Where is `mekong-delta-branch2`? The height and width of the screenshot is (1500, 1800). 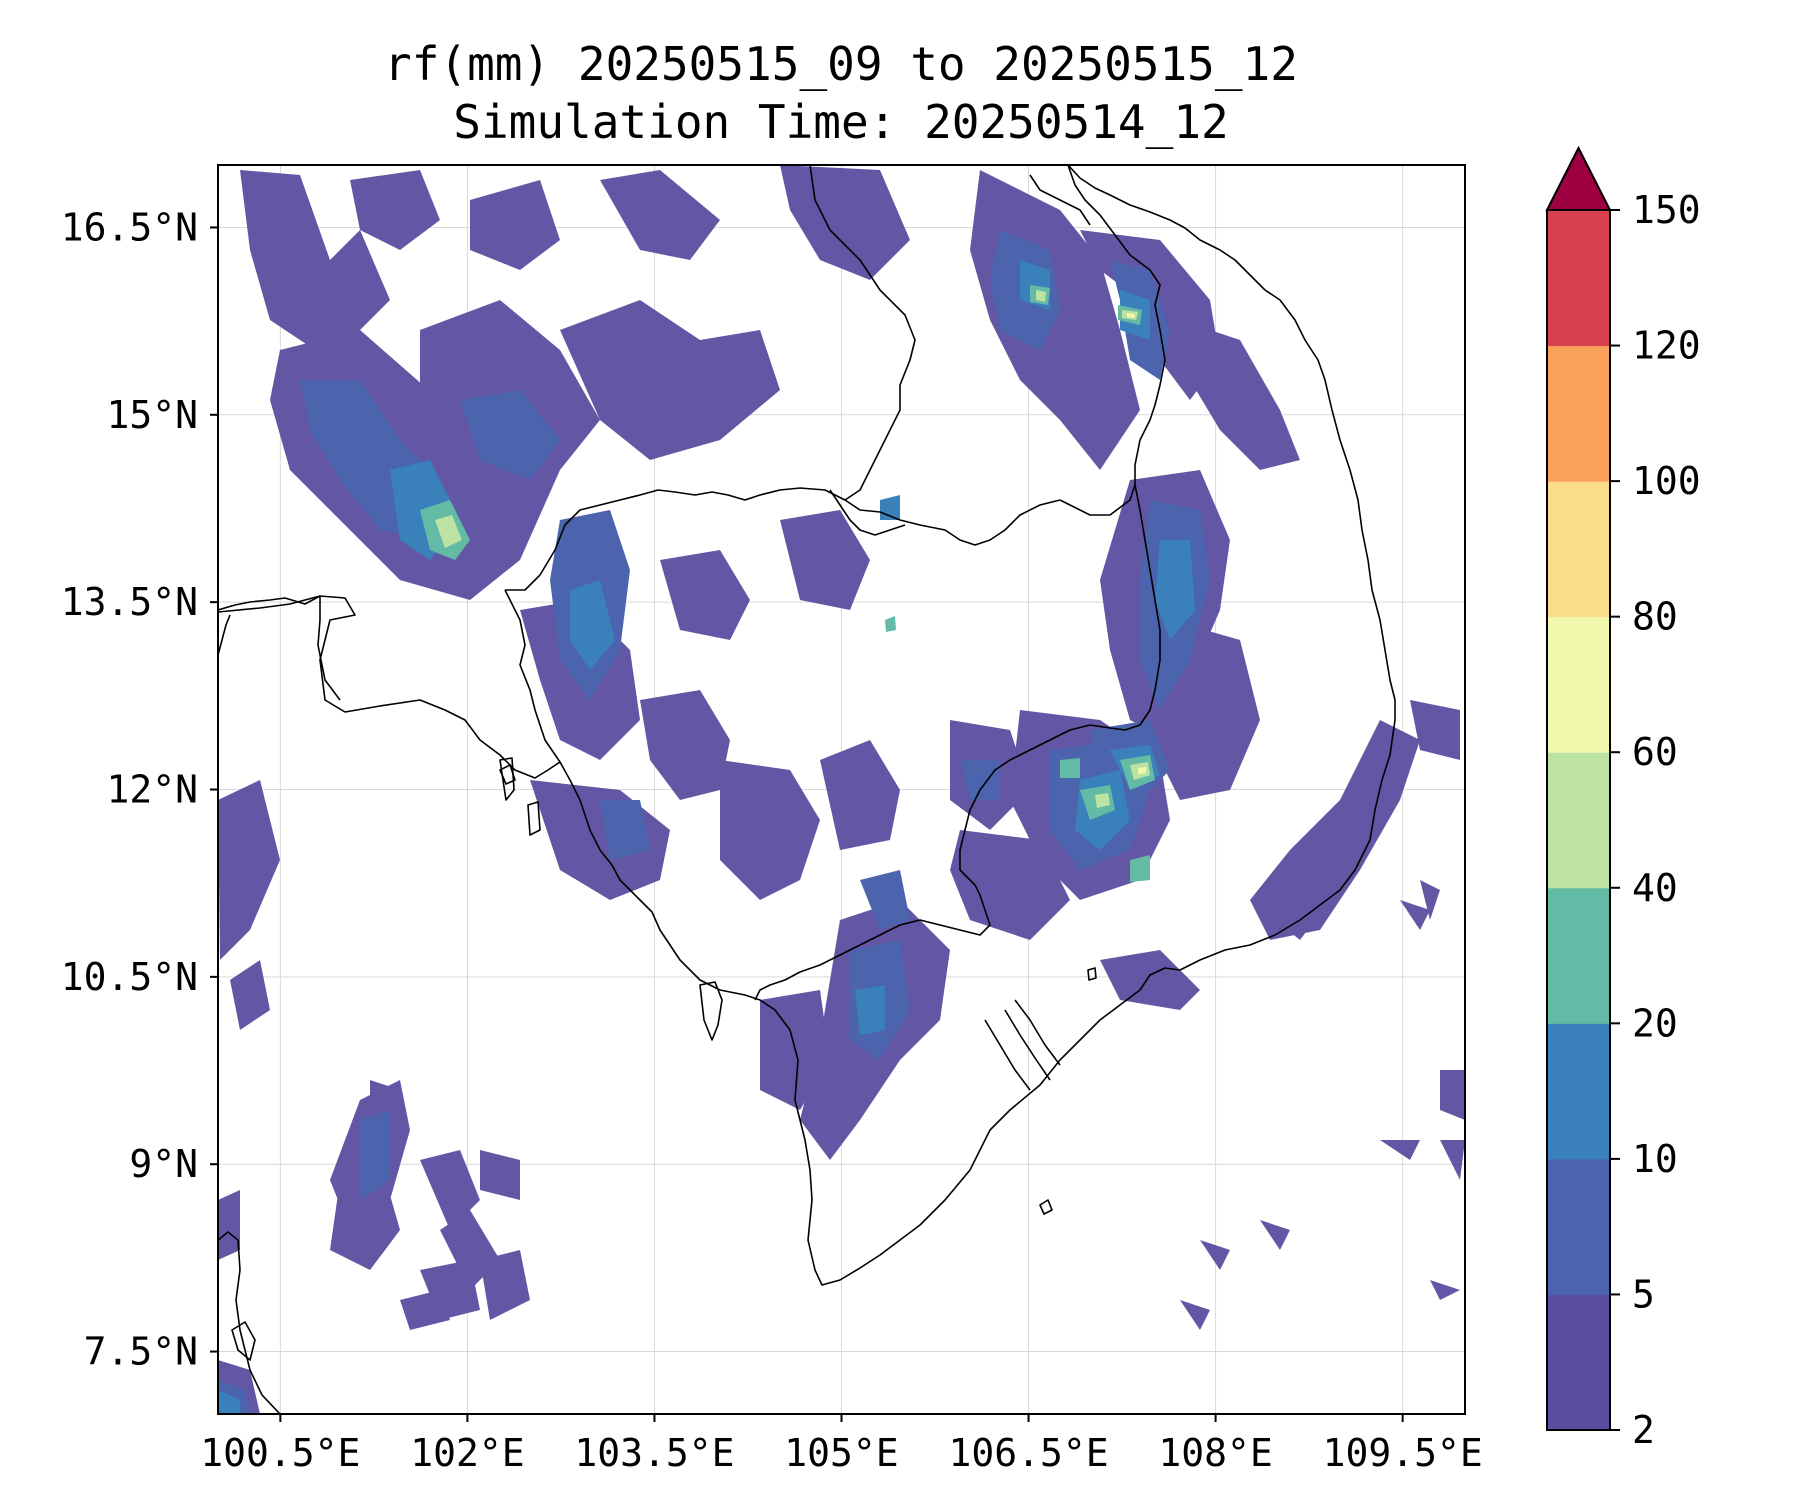
mekong-delta-branch2 is located at coordinates (1027, 1045).